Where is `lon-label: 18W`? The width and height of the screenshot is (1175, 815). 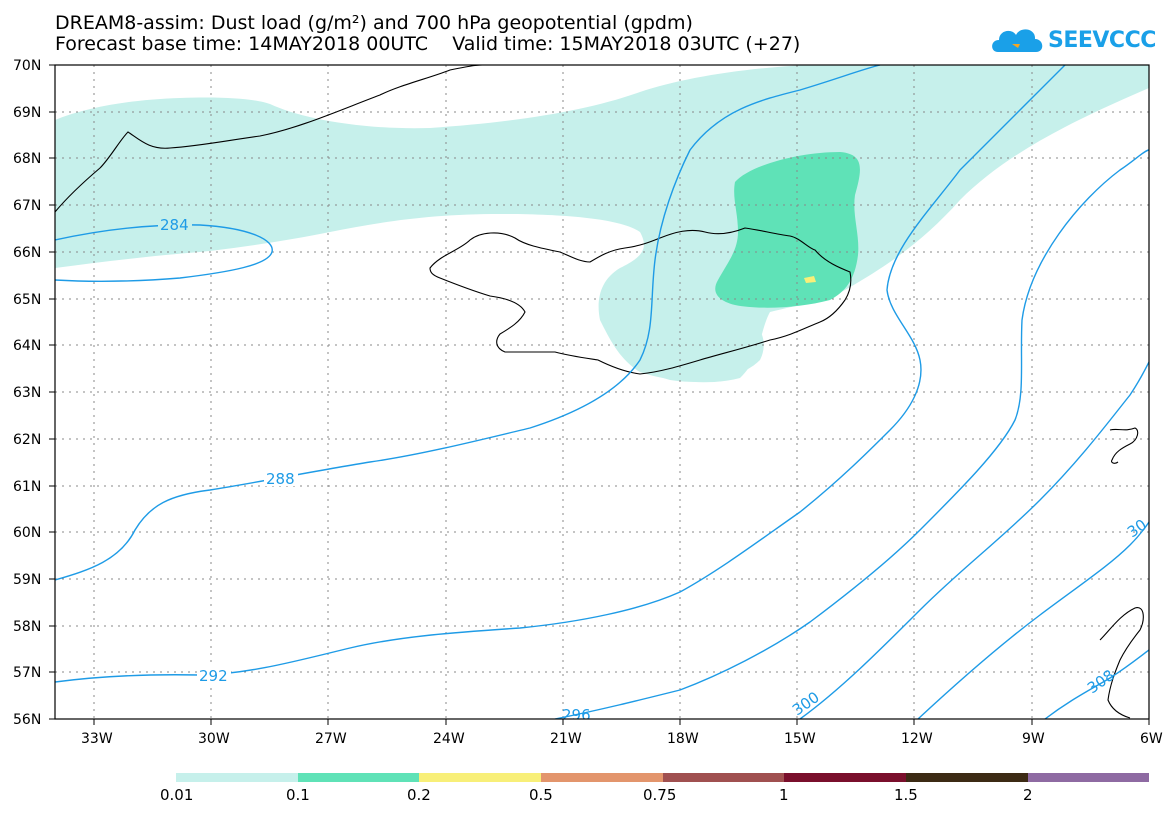
lon-label: 18W is located at coordinates (683, 739).